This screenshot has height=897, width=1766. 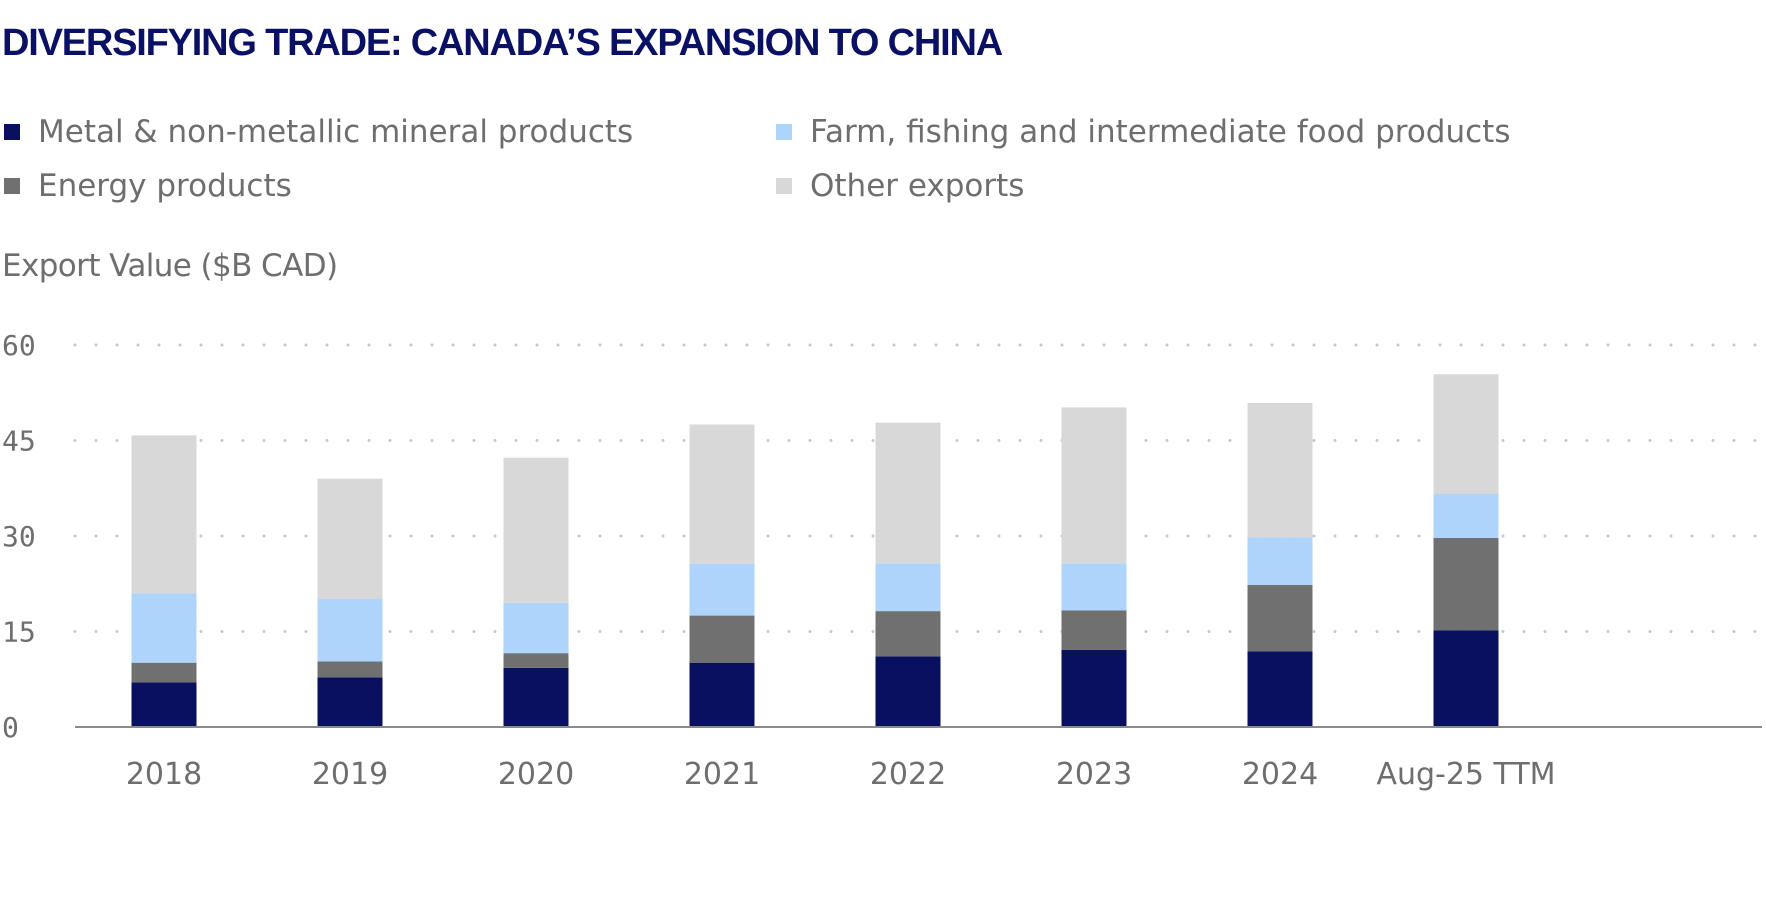 I want to click on legend-item-metal: Metal & non-metallic mineral products, so click(x=318, y=132).